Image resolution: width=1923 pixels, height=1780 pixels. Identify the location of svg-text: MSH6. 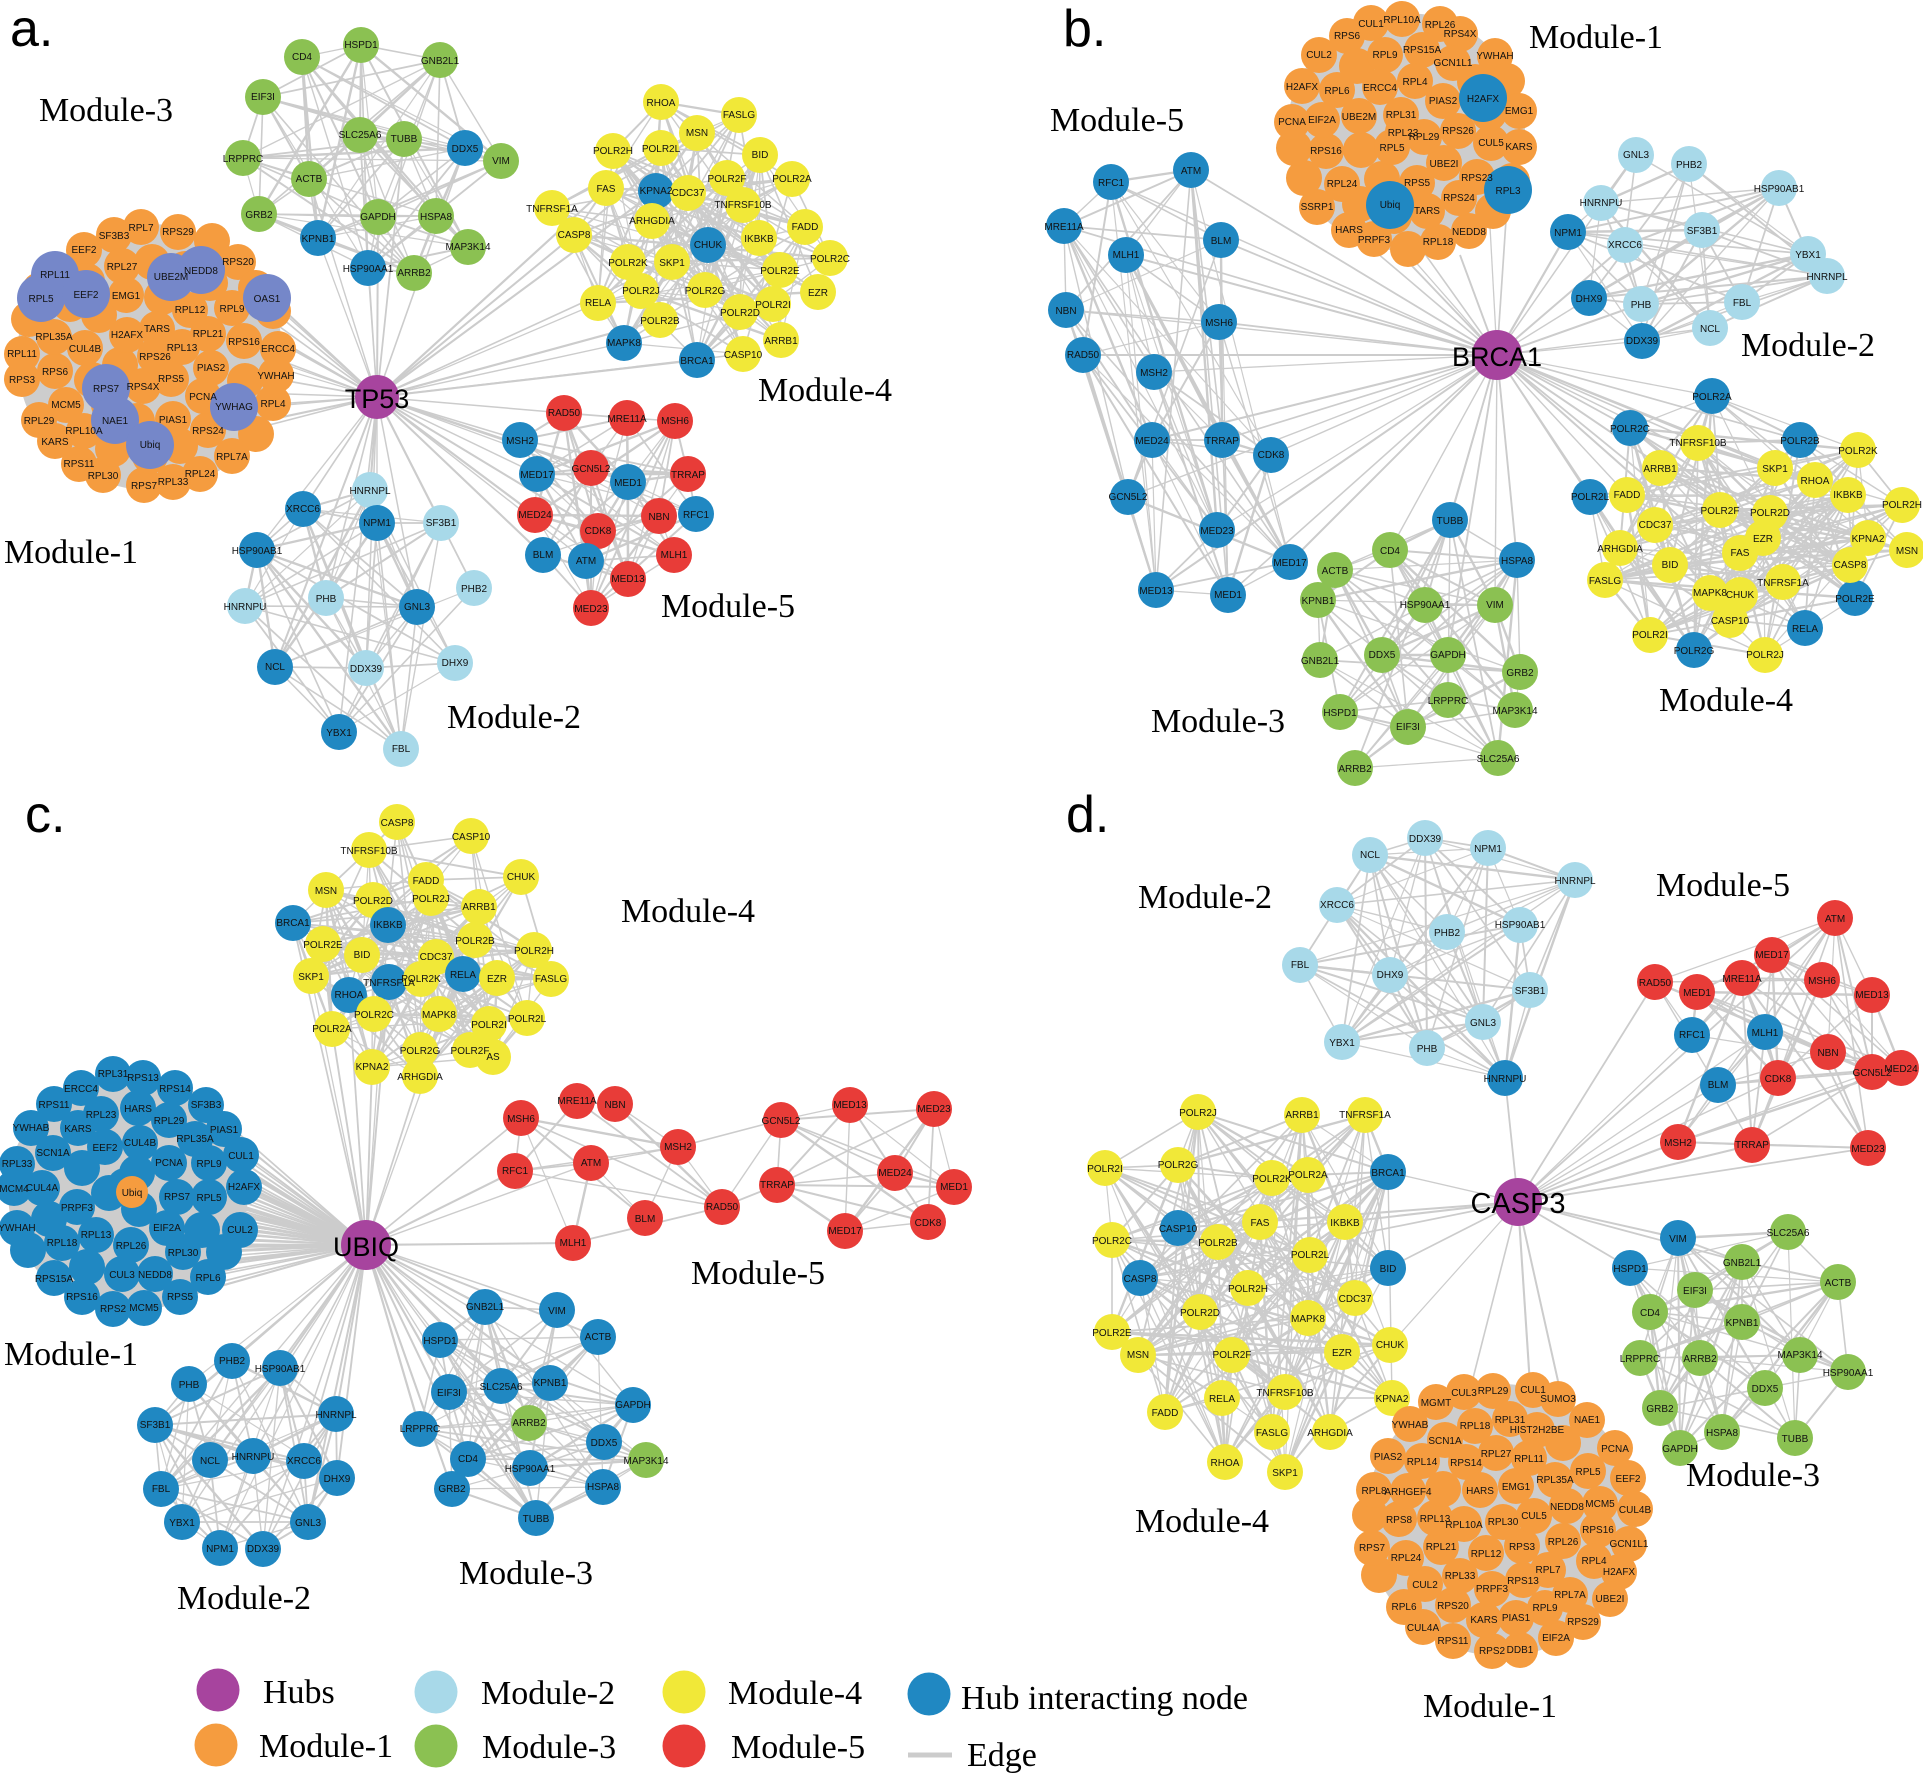
(1822, 981).